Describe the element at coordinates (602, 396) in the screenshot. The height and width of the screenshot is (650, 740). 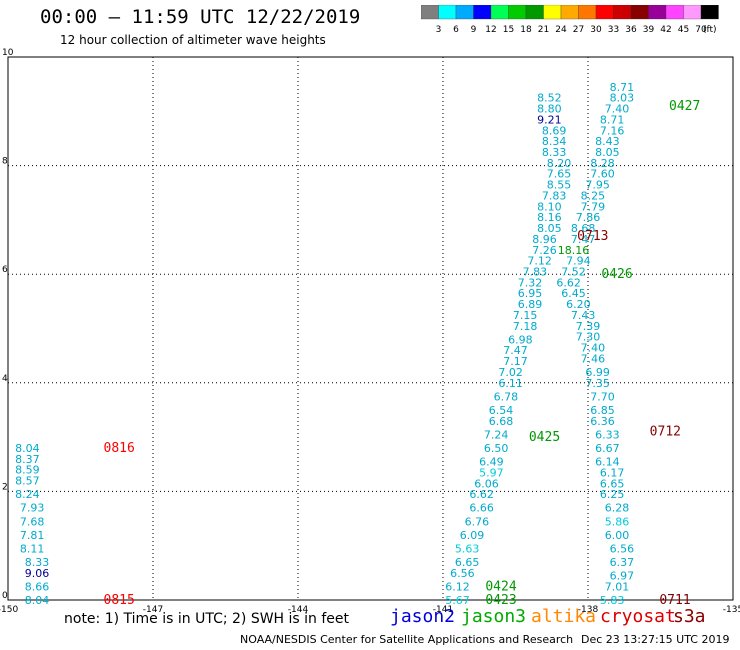
I see `wave-height-value: 7.70` at that location.